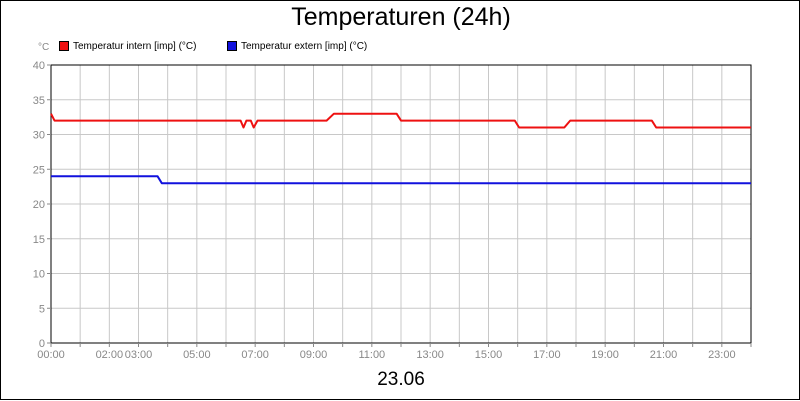 The image size is (800, 401). I want to click on y-tick-label: 40, so click(39, 66).